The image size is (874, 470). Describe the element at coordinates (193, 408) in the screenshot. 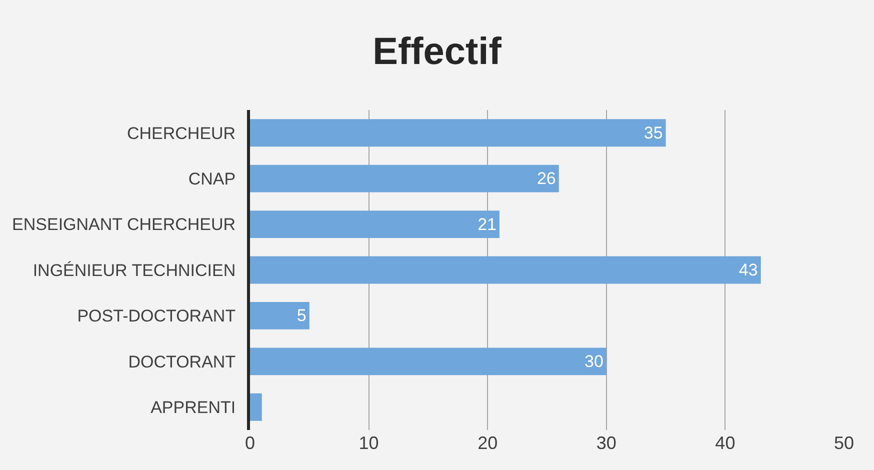

I see `y-tick-label: APPRENTI` at that location.